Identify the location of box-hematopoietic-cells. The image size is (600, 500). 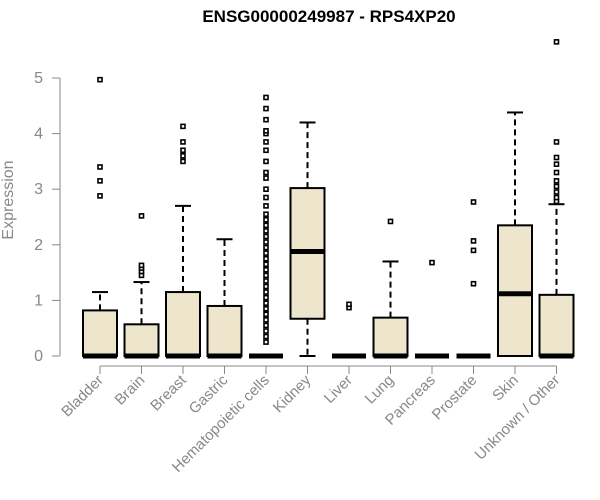
(266, 226).